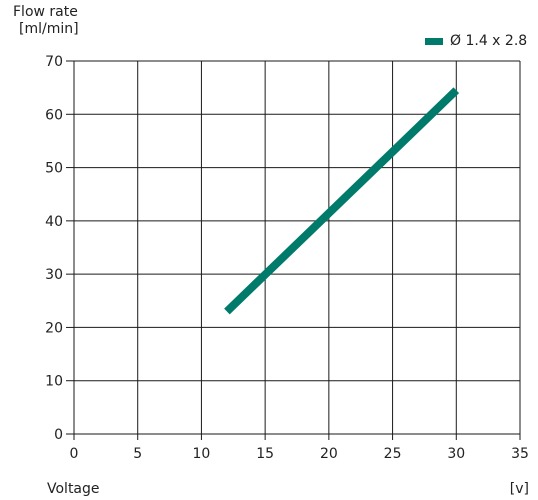 Image resolution: width=538 pixels, height=500 pixels. I want to click on y-axis-unit: [ml/min], so click(49, 29).